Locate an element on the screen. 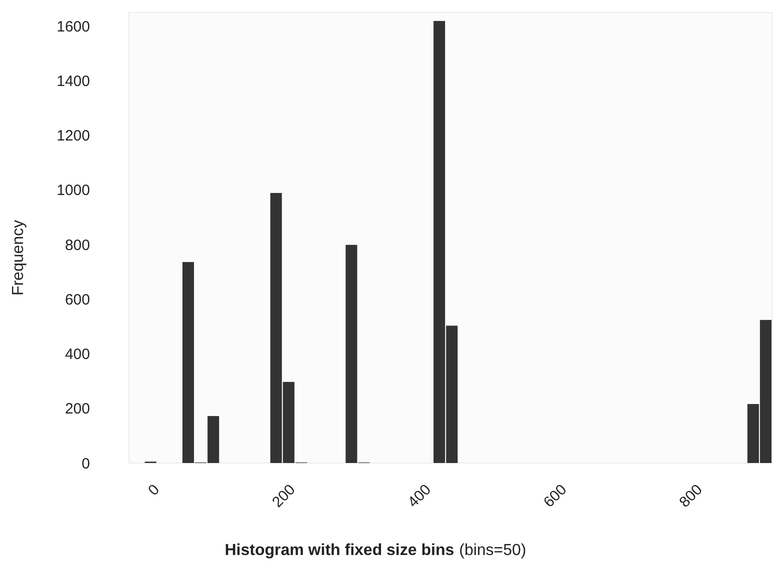  x-tick-label: 600 is located at coordinates (555, 496).